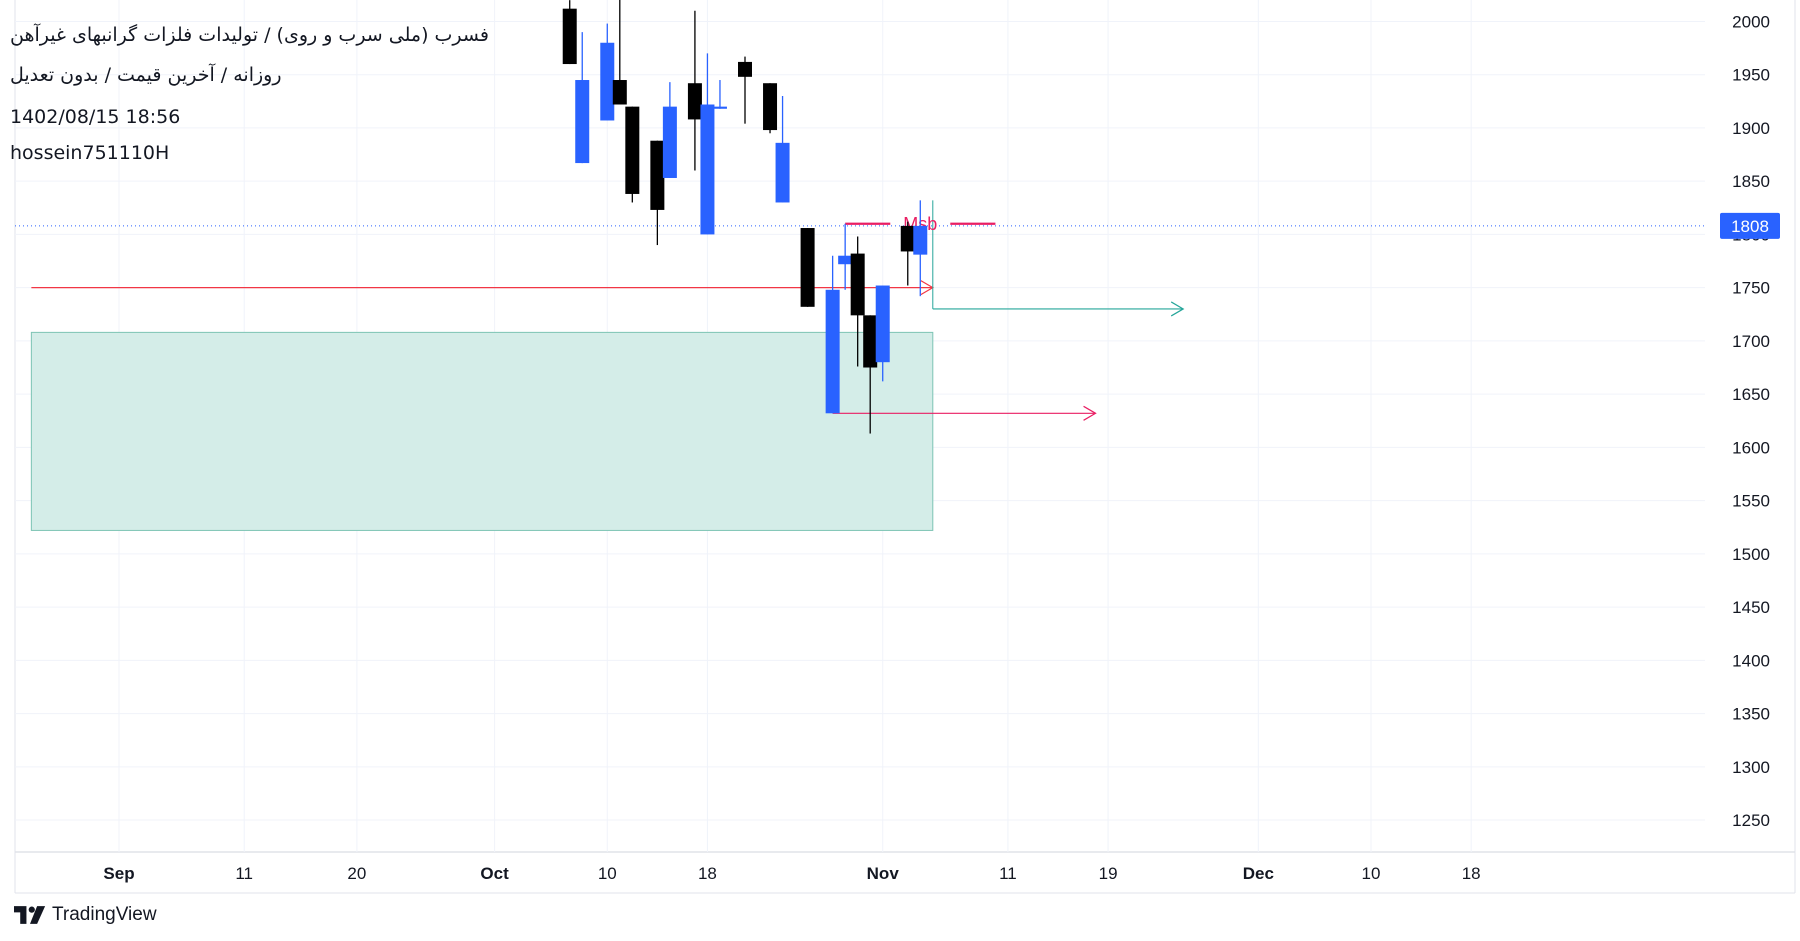 This screenshot has height=941, width=1800. I want to click on price-tick-label: 1350, so click(1751, 714).